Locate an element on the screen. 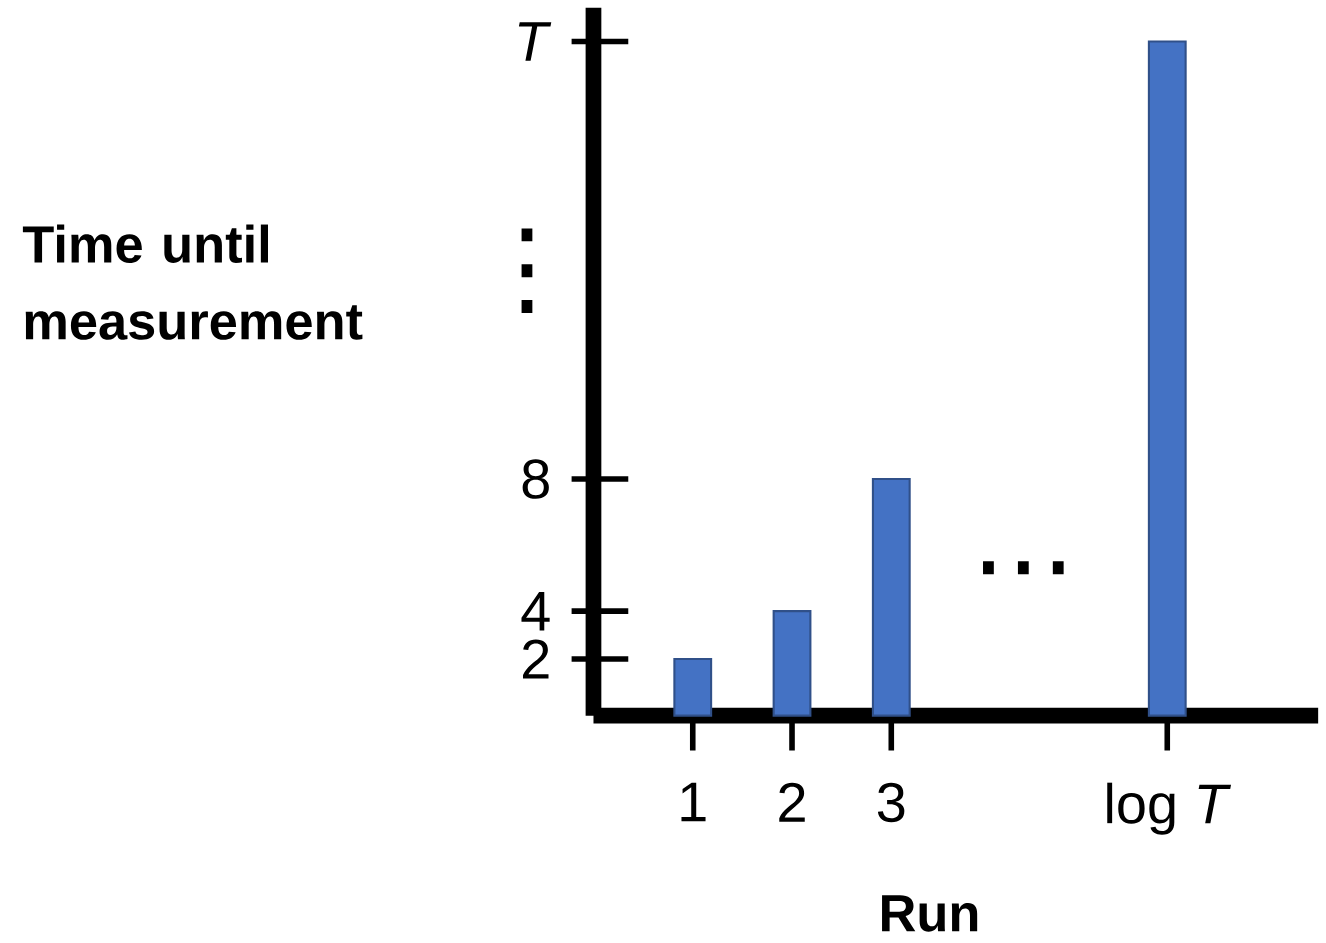 The height and width of the screenshot is (943, 1326). x-tick-label: 1 is located at coordinates (693, 801).